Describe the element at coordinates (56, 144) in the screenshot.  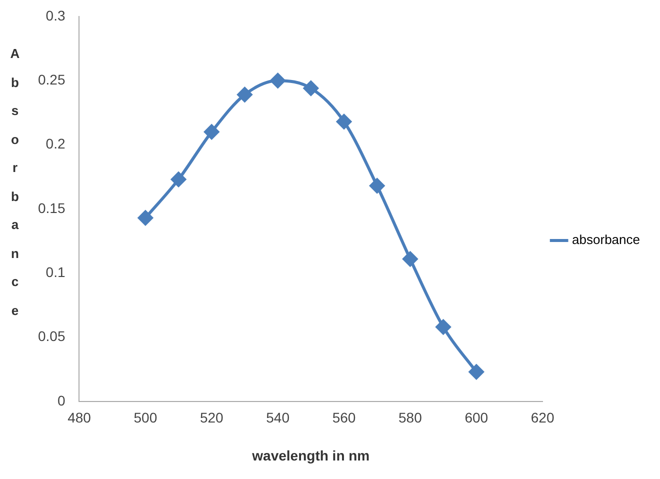
I see `y-tick-label: 0.2` at that location.